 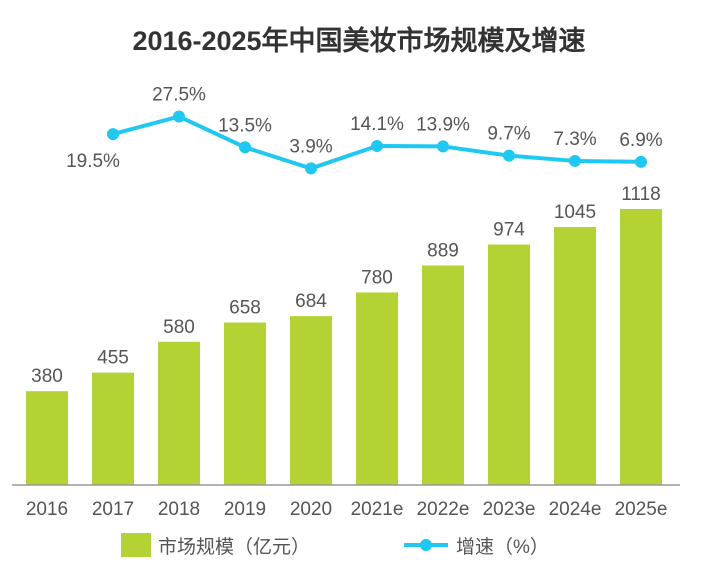 I want to click on legend-label-line: 增速（%）, so click(x=502, y=547).